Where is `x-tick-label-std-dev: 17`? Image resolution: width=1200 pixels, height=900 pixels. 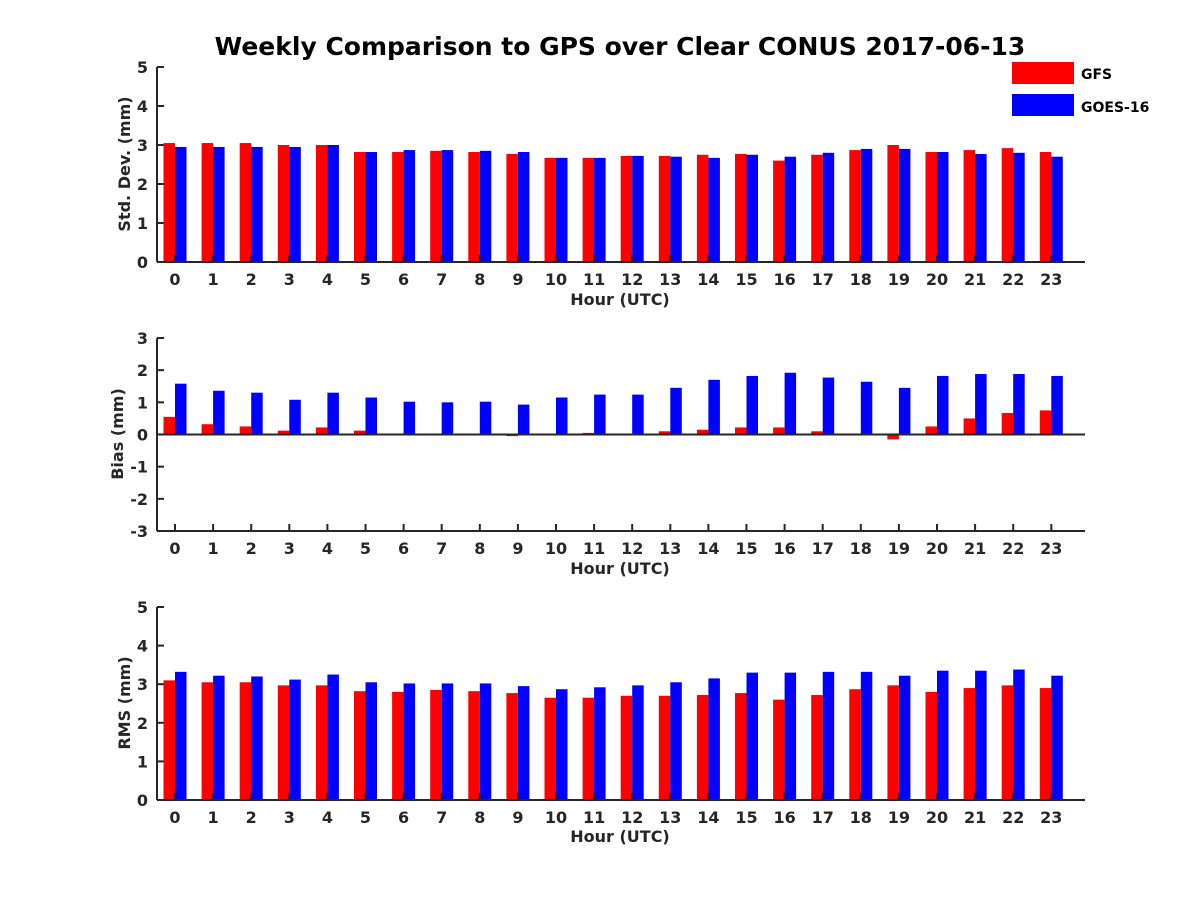
x-tick-label-std-dev: 17 is located at coordinates (823, 279).